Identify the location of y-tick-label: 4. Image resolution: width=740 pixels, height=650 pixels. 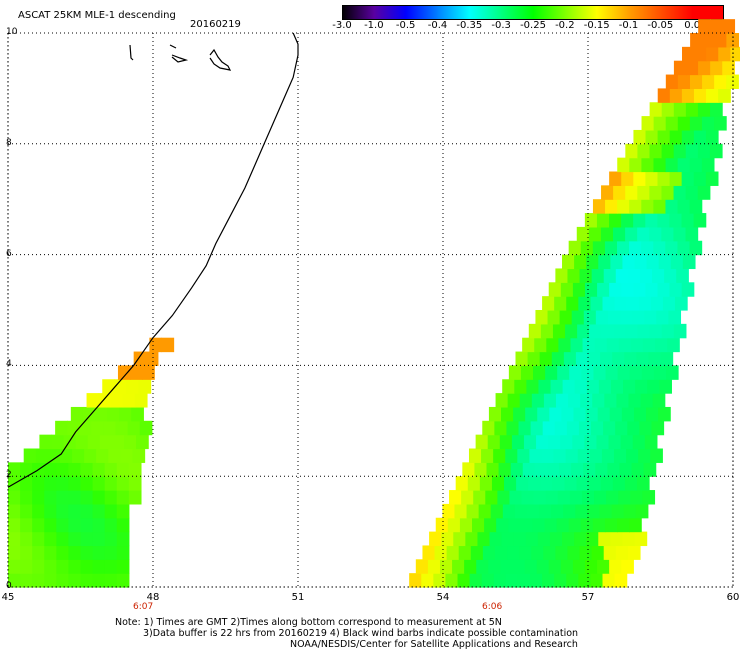
(9, 364).